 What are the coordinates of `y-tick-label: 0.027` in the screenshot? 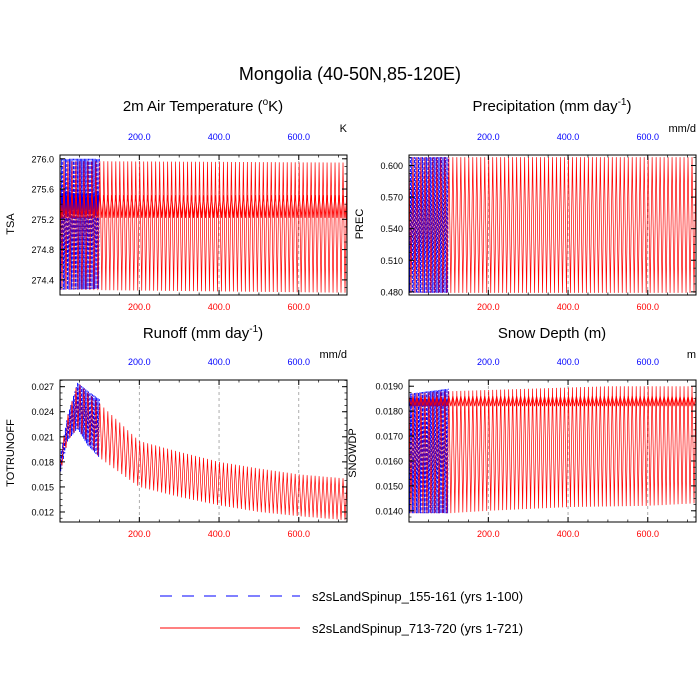 It's located at (42, 387).